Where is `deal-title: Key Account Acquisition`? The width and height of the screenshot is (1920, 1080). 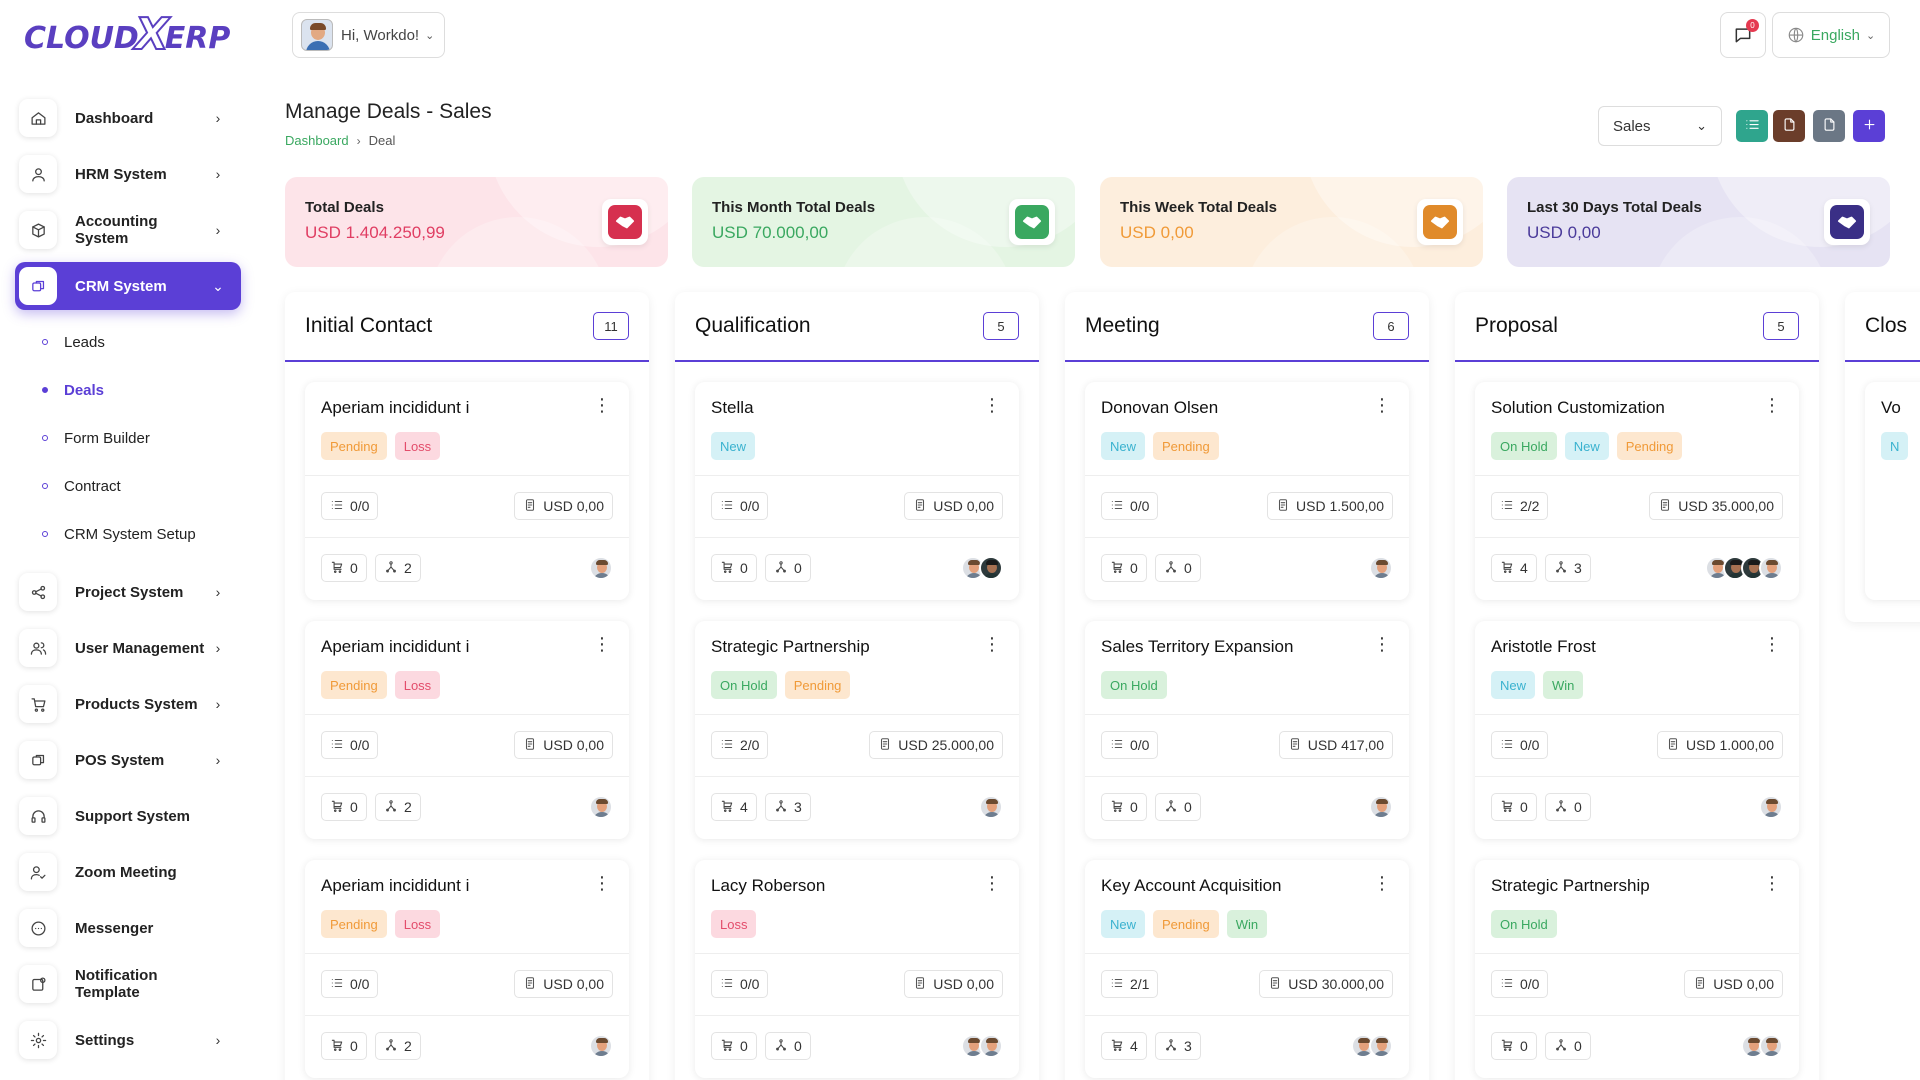 deal-title: Key Account Acquisition is located at coordinates (1191, 885).